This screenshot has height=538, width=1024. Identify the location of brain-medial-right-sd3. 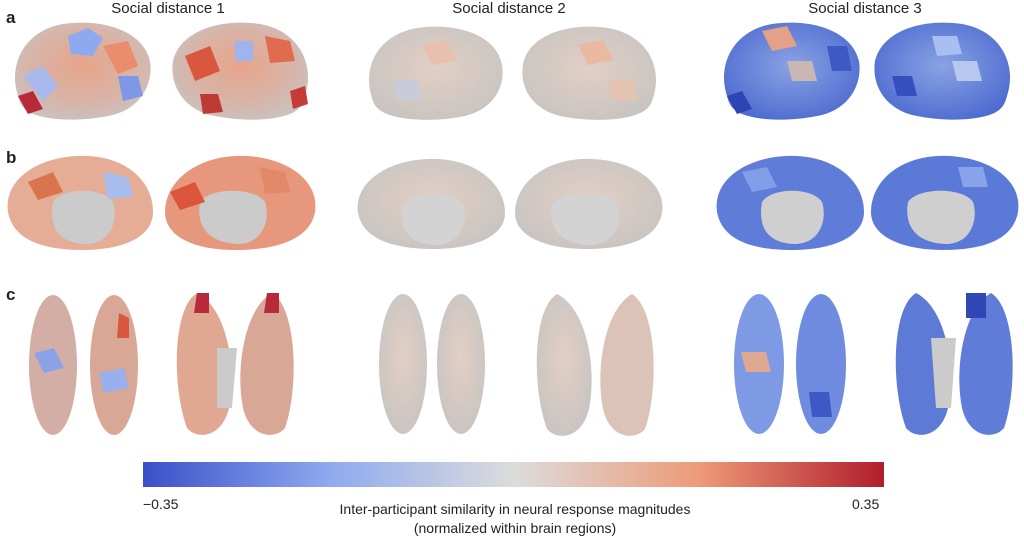
(945, 202).